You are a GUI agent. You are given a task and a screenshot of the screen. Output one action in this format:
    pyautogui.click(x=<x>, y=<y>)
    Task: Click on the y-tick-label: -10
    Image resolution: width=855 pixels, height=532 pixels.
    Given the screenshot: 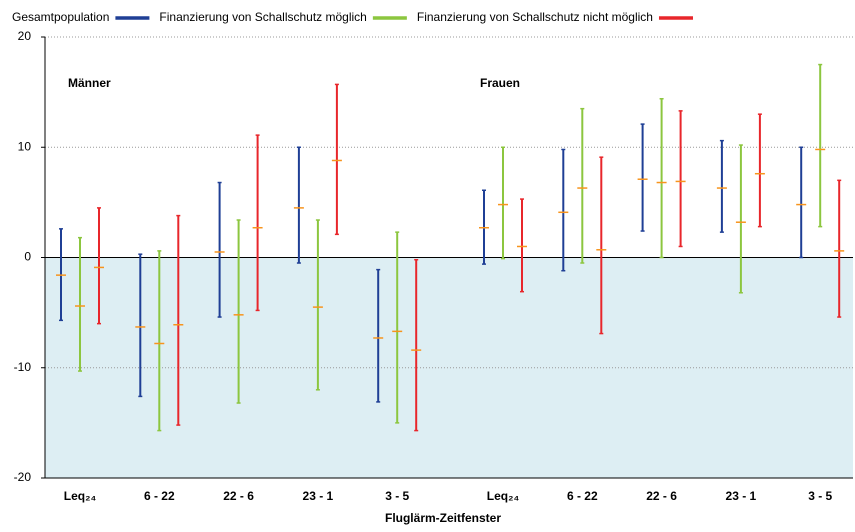 What is the action you would take?
    pyautogui.click(x=23, y=367)
    